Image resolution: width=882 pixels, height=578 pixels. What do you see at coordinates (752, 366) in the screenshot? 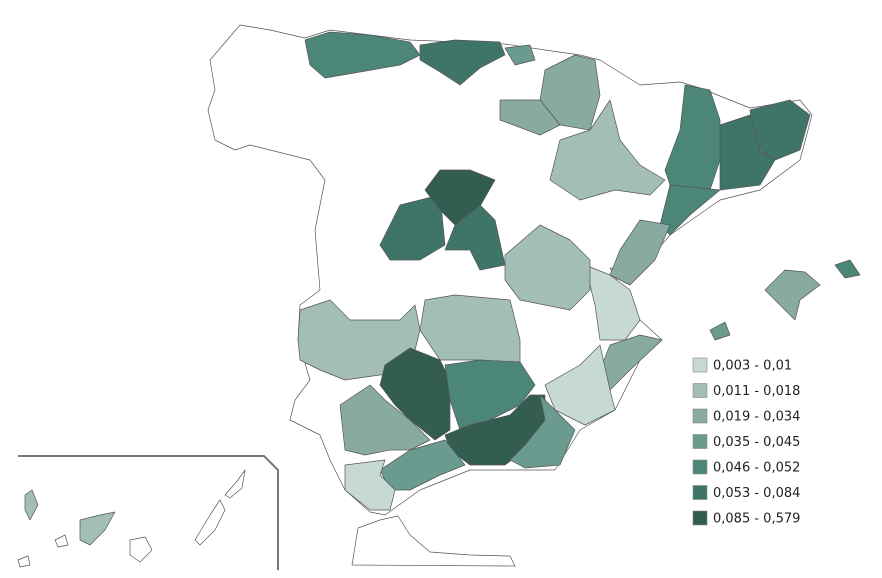
I see `legend-label: 0,003 - 0,01` at bounding box center [752, 366].